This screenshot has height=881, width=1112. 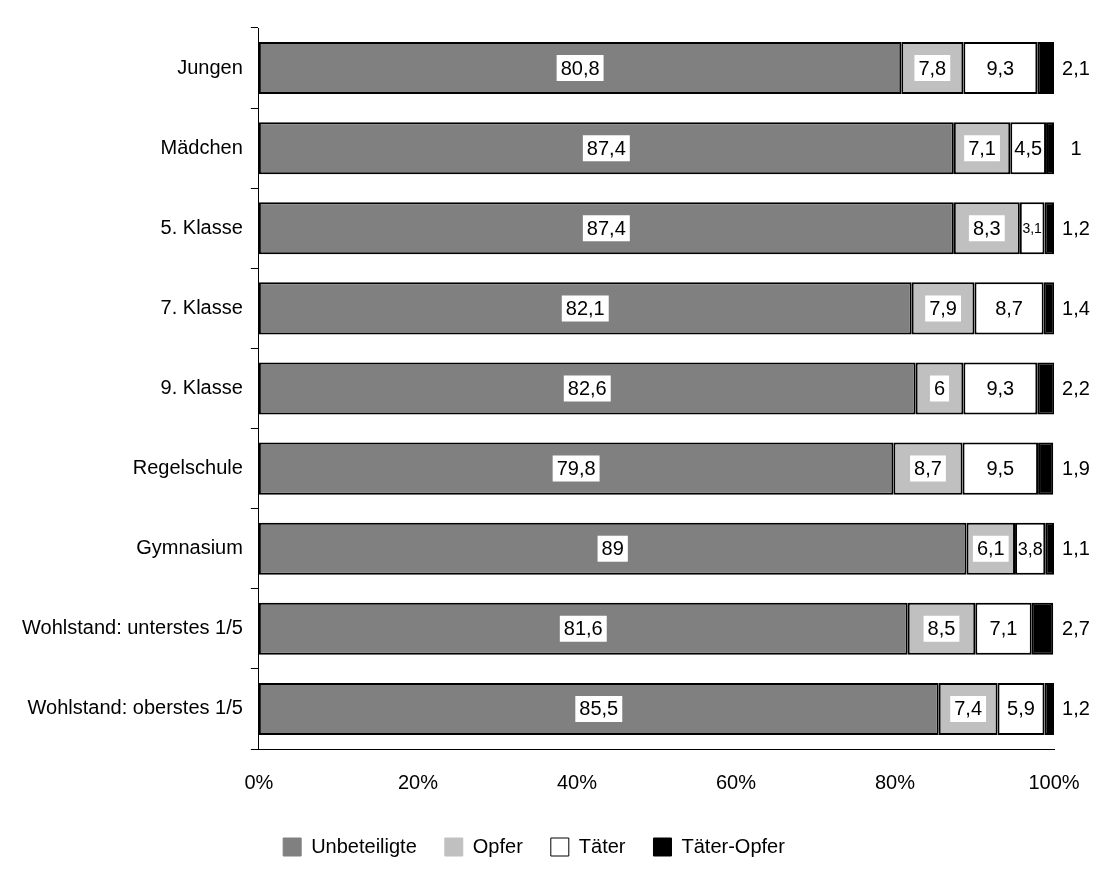 I want to click on data-label: 5,9, so click(x=1021, y=708).